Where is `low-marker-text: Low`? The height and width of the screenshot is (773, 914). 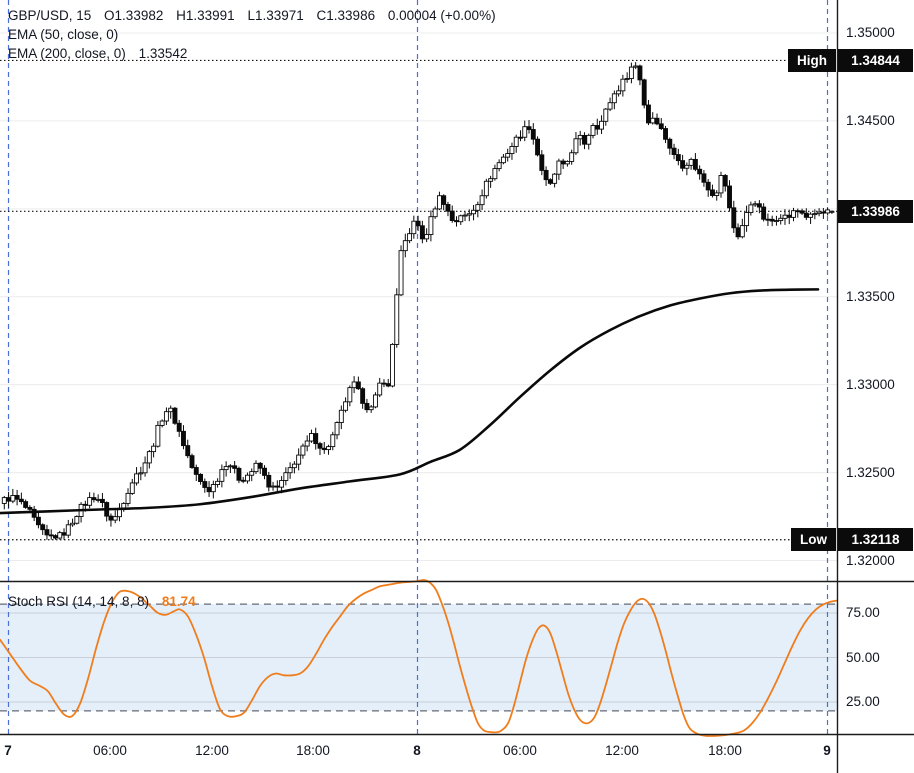
low-marker-text: Low is located at coordinates (813, 540).